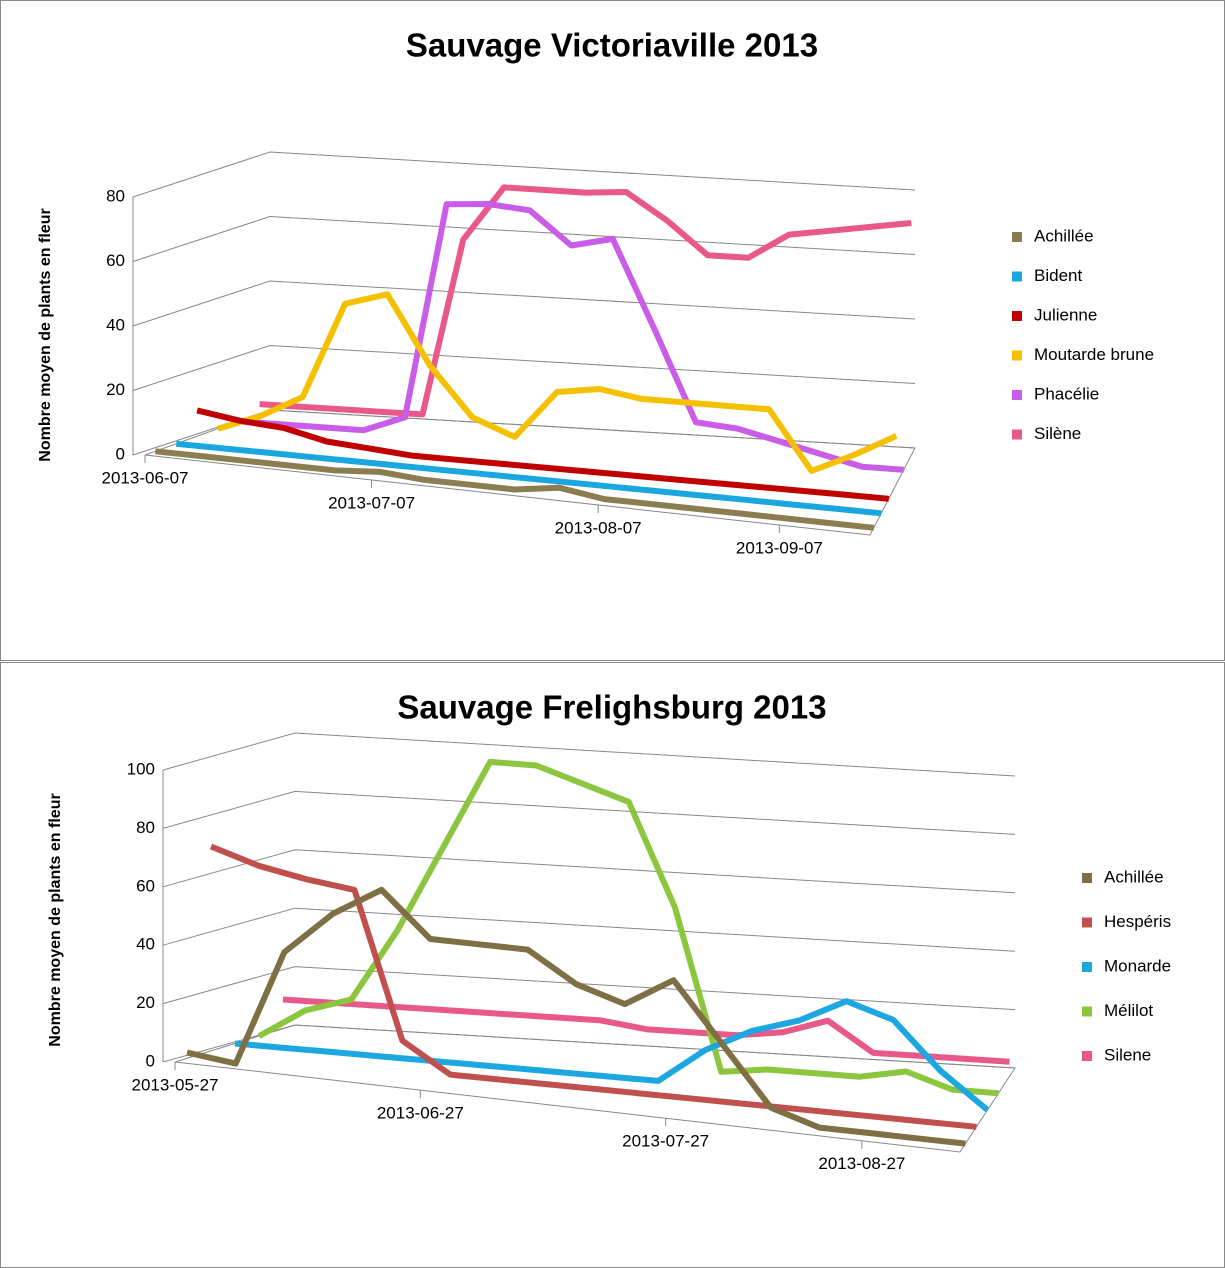 The height and width of the screenshot is (1268, 1225). Describe the element at coordinates (1094, 354) in the screenshot. I see `legend-label: Moutarde brune` at that location.